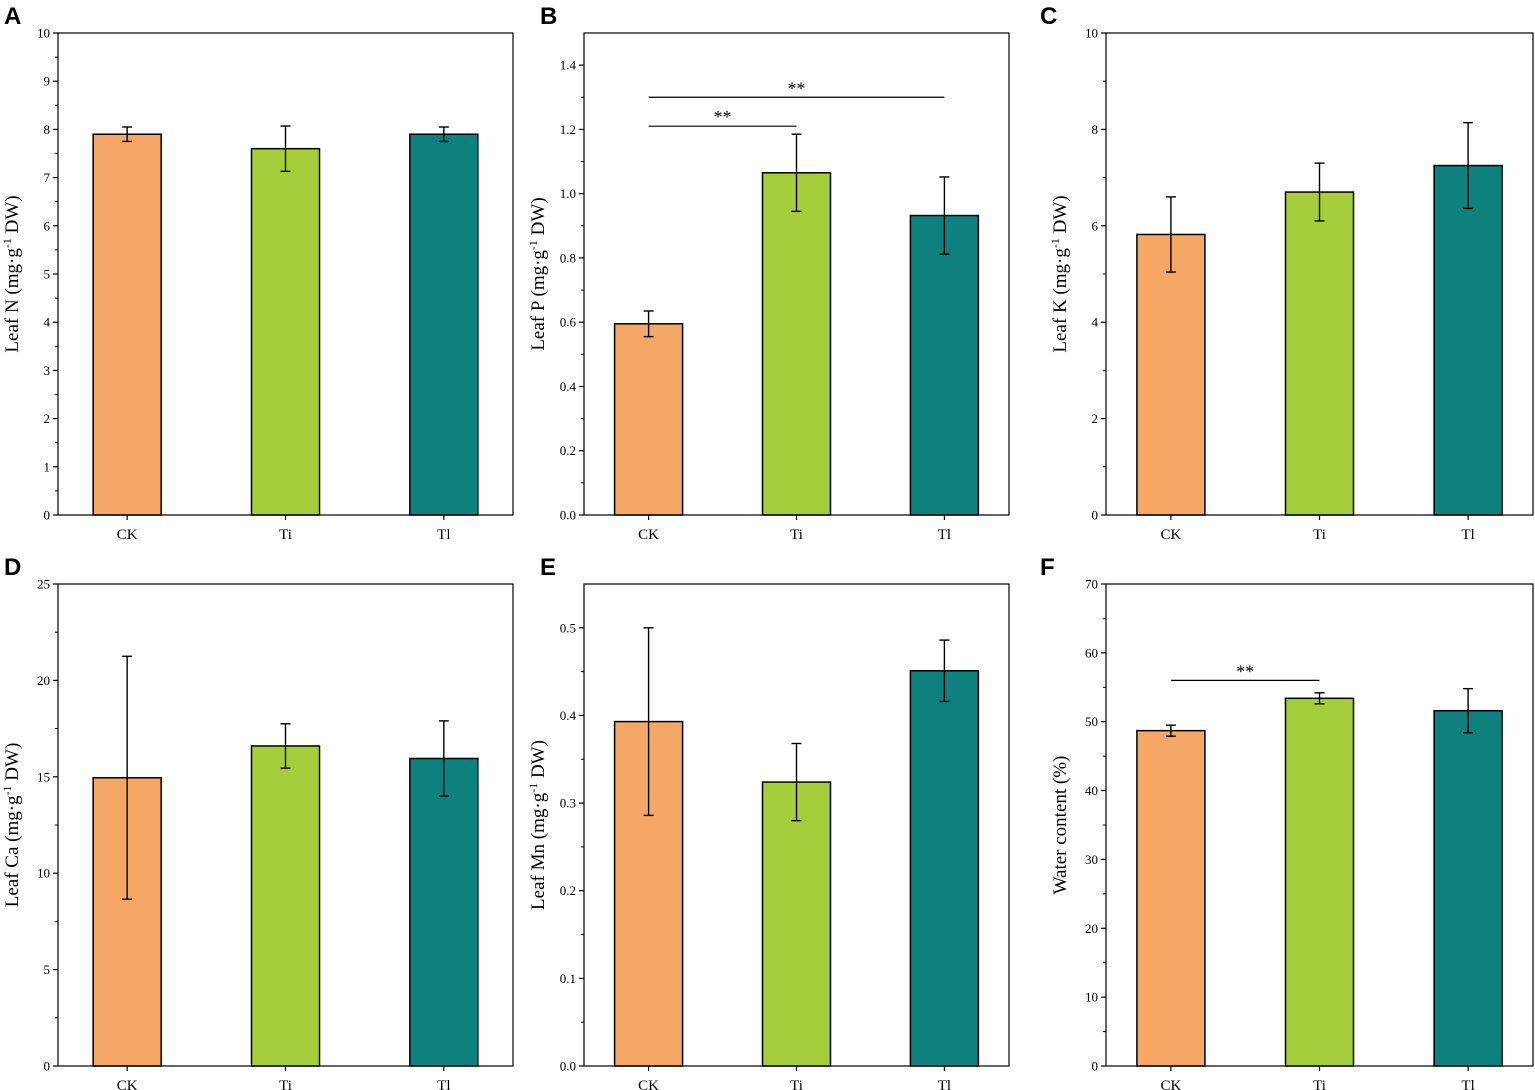 This screenshot has height=1090, width=1535. What do you see at coordinates (1091, 859) in the screenshot?
I see `y-tick-label: 30` at bounding box center [1091, 859].